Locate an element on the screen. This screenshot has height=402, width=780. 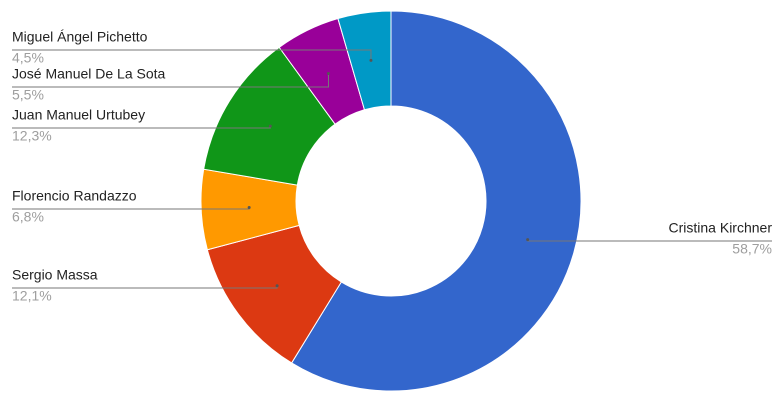
slice-label: Cristina Kirchner is located at coordinates (721, 228).